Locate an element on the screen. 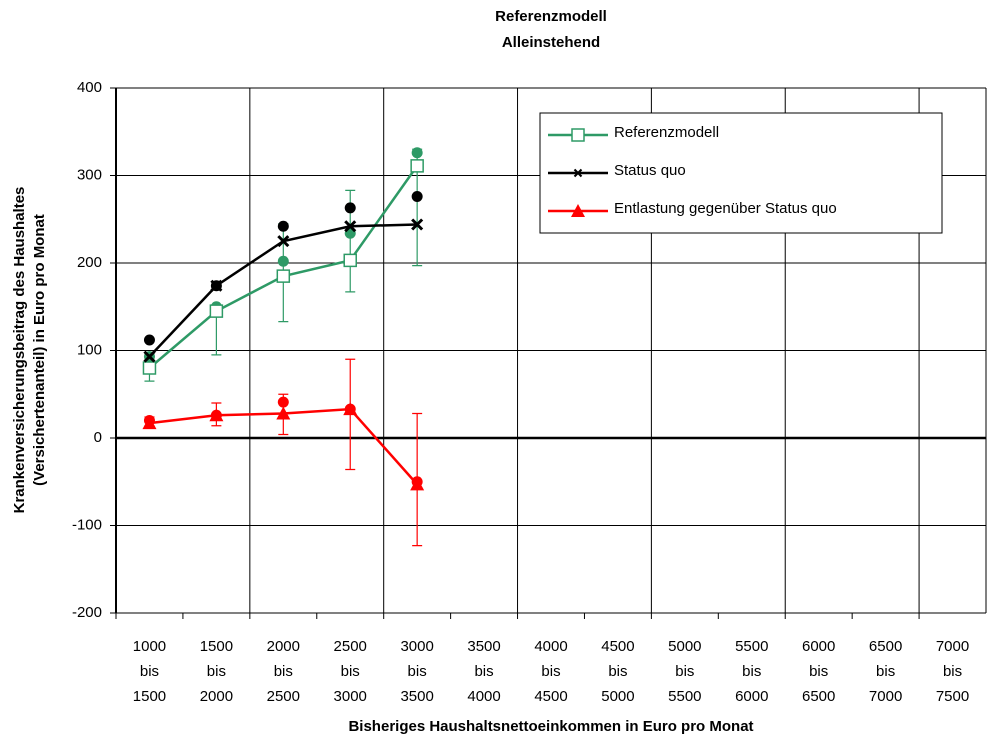 The image size is (987, 740). y-tick-label: 100 is located at coordinates (89, 349).